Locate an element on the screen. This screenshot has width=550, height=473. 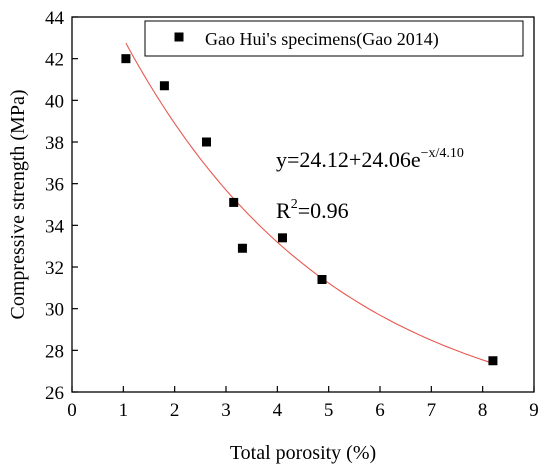
legend-label: Gao Hui's specimens(Gao 2014) is located at coordinates (322, 39).